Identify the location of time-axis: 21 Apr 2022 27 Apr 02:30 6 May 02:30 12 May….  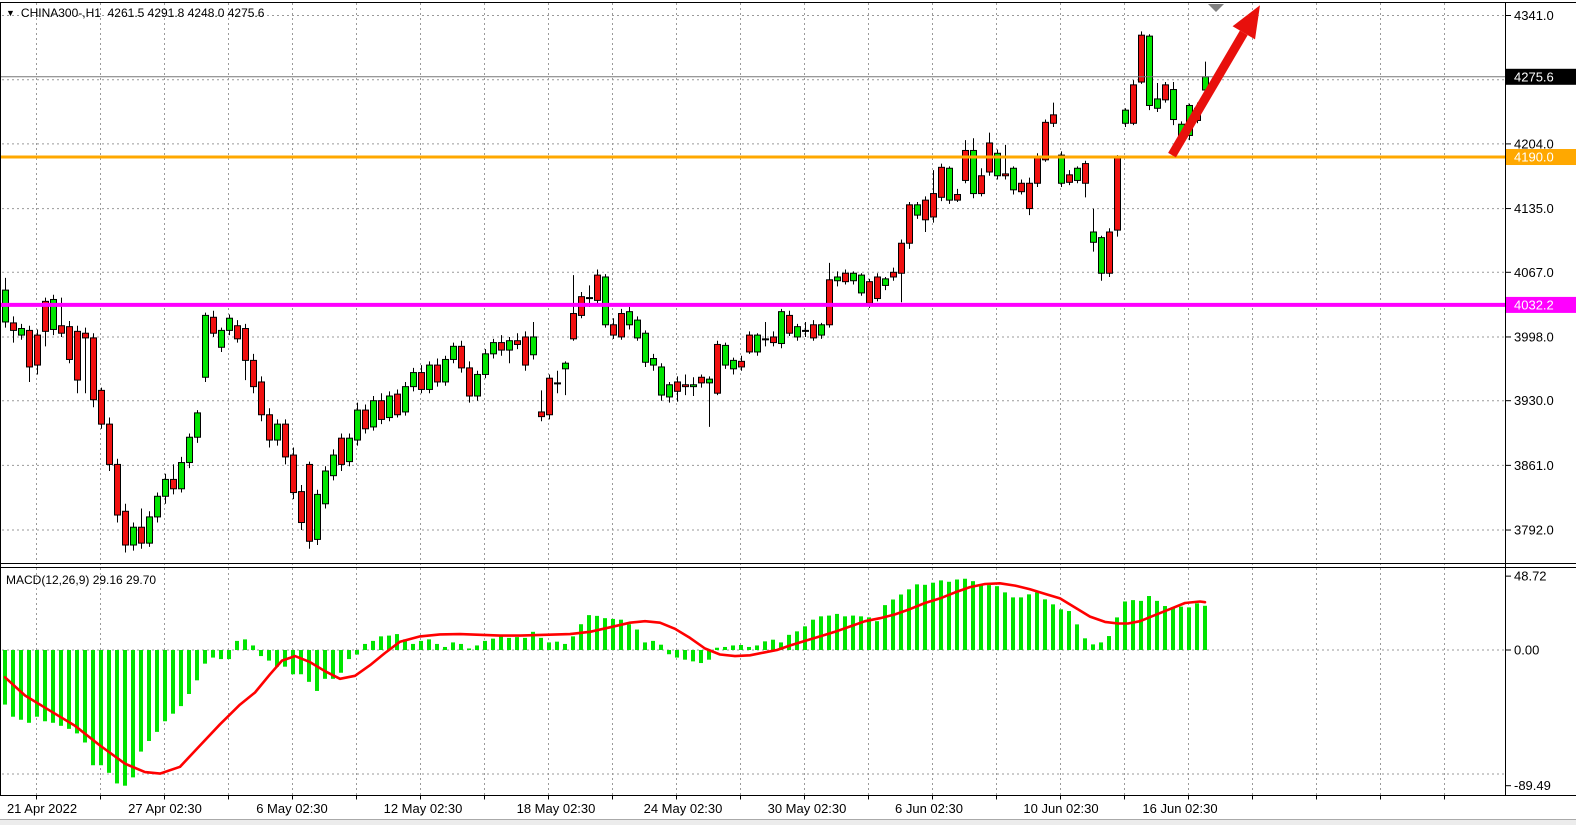
(726, 805).